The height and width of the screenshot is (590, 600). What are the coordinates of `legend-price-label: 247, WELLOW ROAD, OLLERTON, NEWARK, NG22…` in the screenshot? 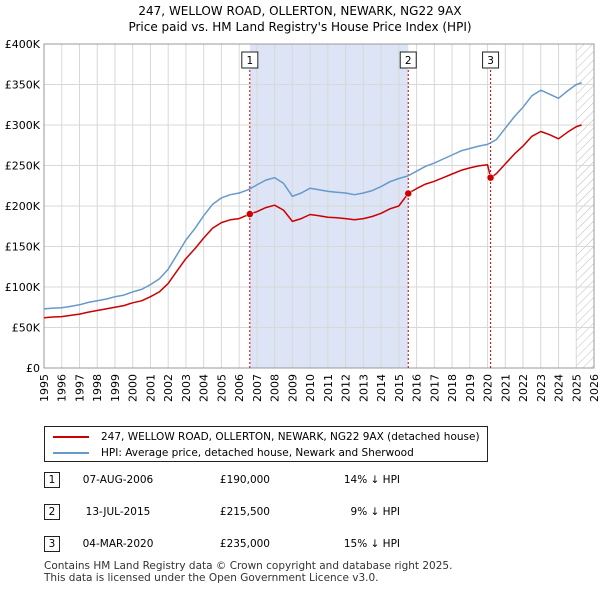 It's located at (290, 437).